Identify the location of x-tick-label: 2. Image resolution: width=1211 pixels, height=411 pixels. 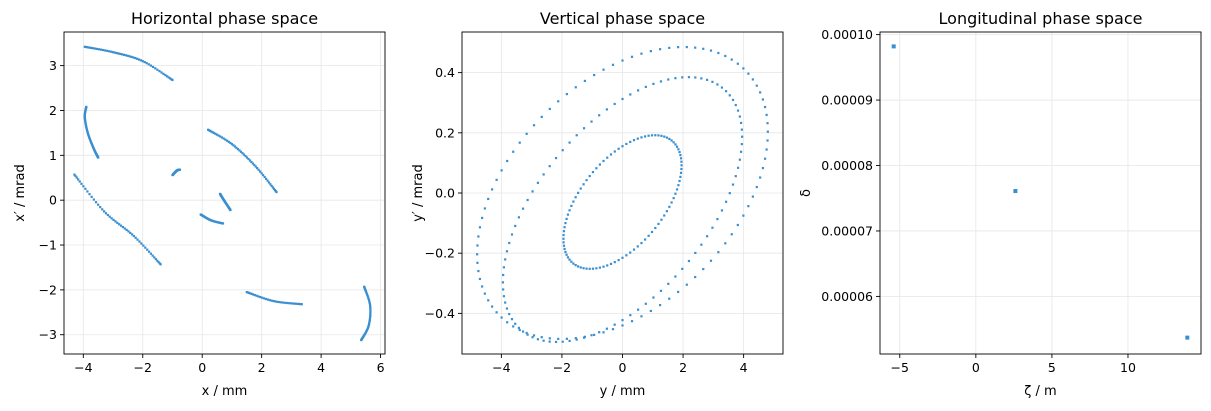
(683, 367).